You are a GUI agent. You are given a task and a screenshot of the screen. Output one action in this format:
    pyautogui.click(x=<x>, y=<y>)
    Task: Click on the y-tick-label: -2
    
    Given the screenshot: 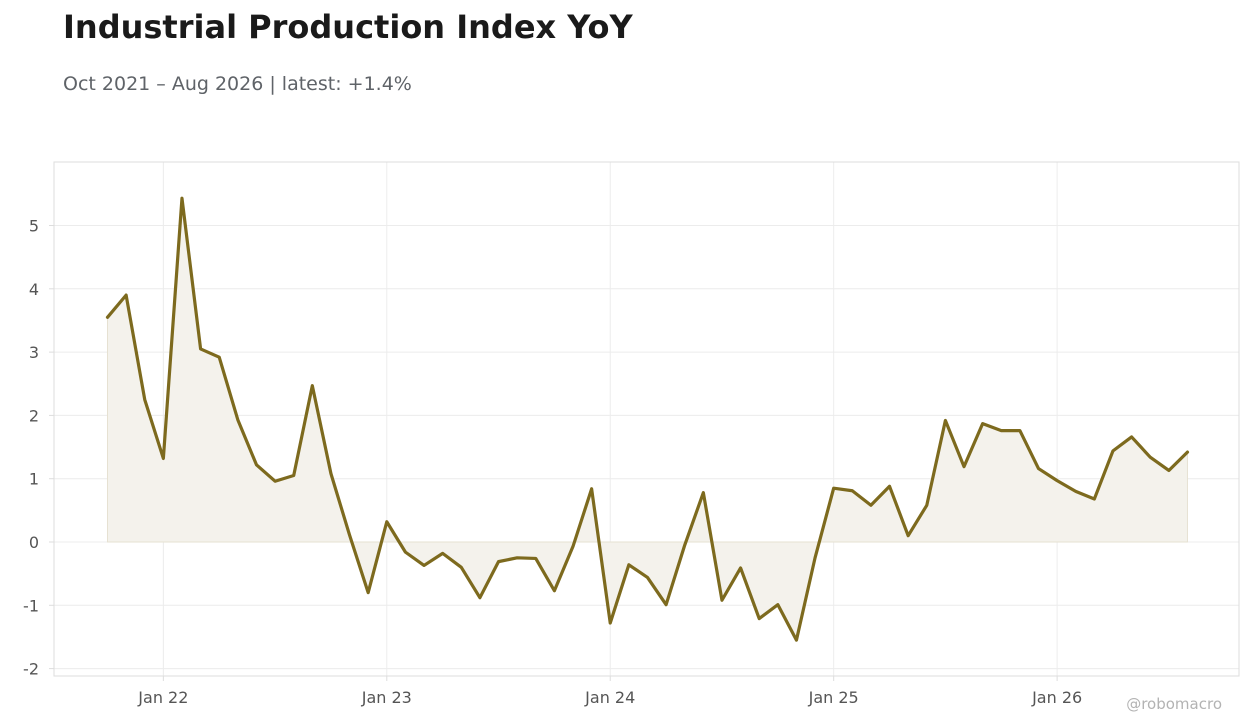 What is the action you would take?
    pyautogui.click(x=31, y=669)
    